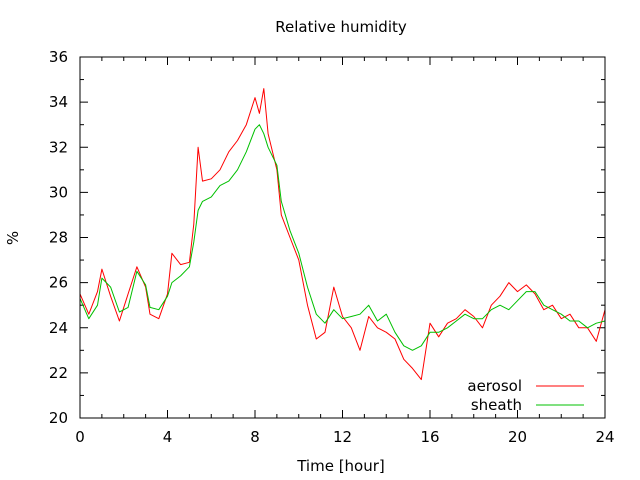 This screenshot has width=640, height=480. What do you see at coordinates (496, 405) in the screenshot?
I see `legend-label-sheath: sheath` at bounding box center [496, 405].